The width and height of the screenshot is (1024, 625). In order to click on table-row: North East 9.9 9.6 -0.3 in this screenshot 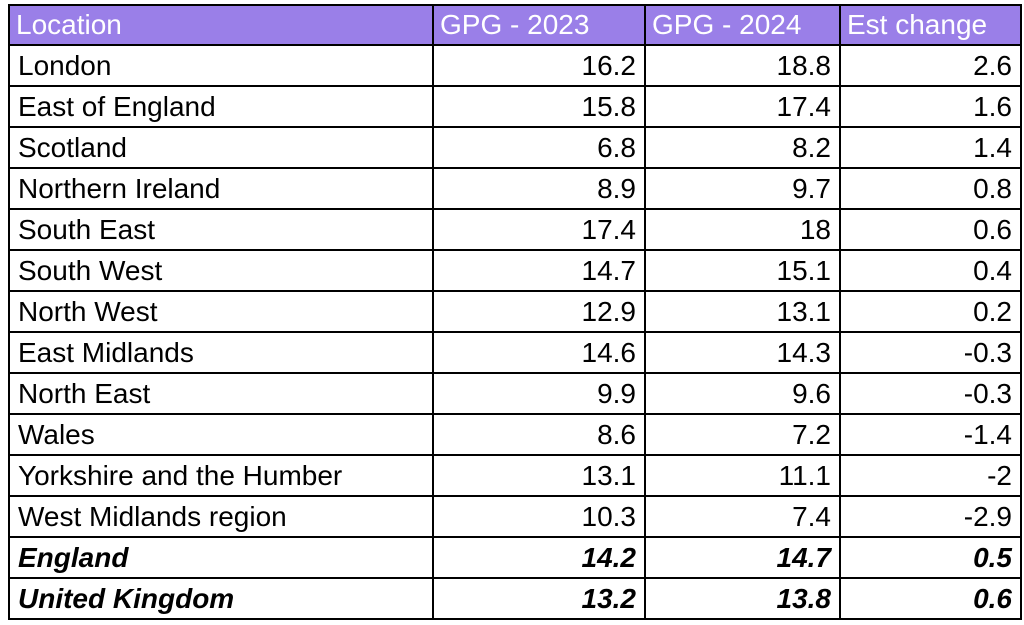, I will do `click(515, 393)`.